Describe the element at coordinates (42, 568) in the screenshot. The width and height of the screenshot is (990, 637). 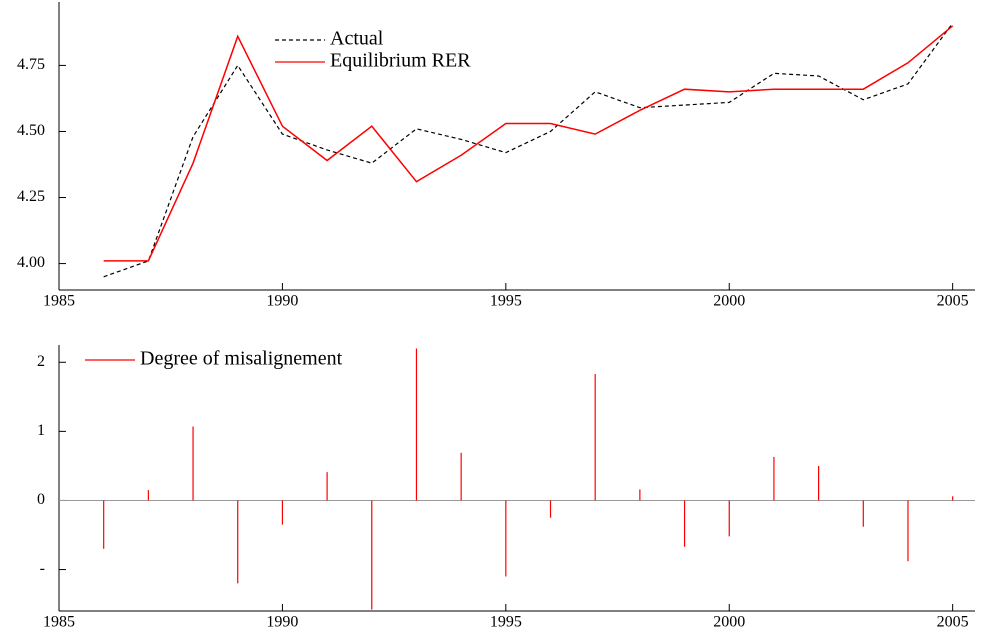
I see `y-tick-label: -` at that location.